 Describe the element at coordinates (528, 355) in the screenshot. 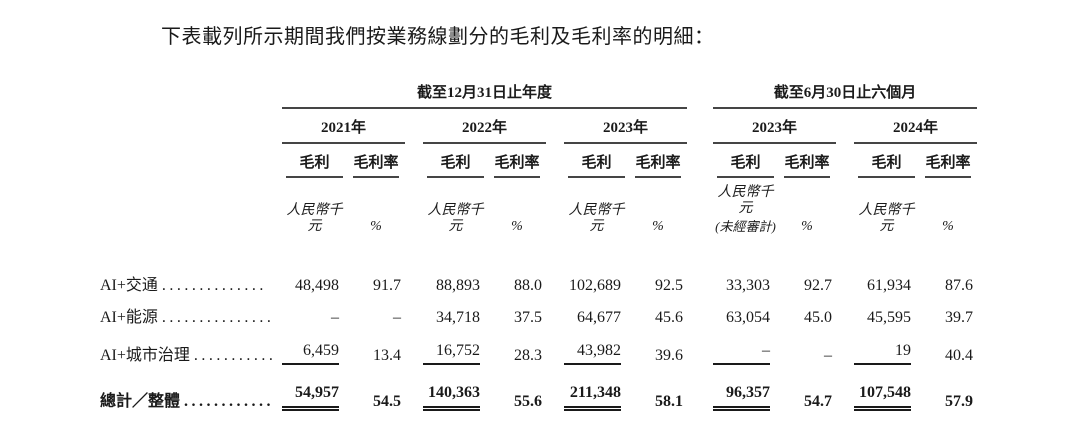

I see `value-cell: 28.3` at that location.